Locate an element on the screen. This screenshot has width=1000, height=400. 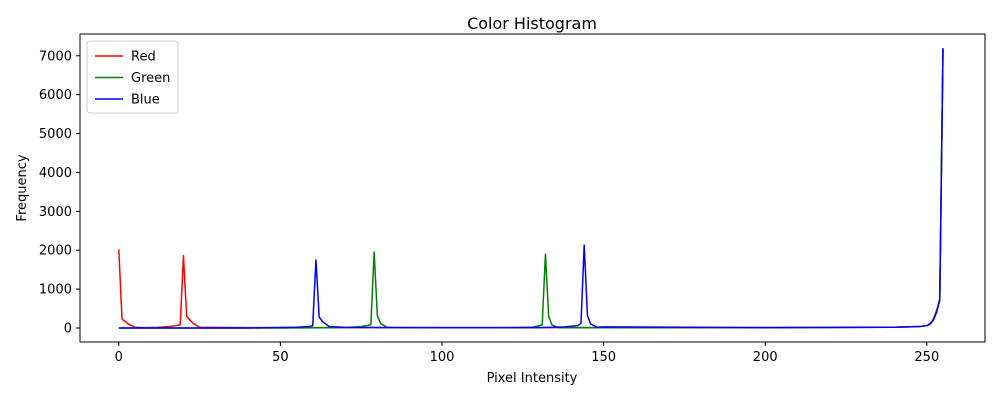
legend: Red Green Blue is located at coordinates (132, 77).